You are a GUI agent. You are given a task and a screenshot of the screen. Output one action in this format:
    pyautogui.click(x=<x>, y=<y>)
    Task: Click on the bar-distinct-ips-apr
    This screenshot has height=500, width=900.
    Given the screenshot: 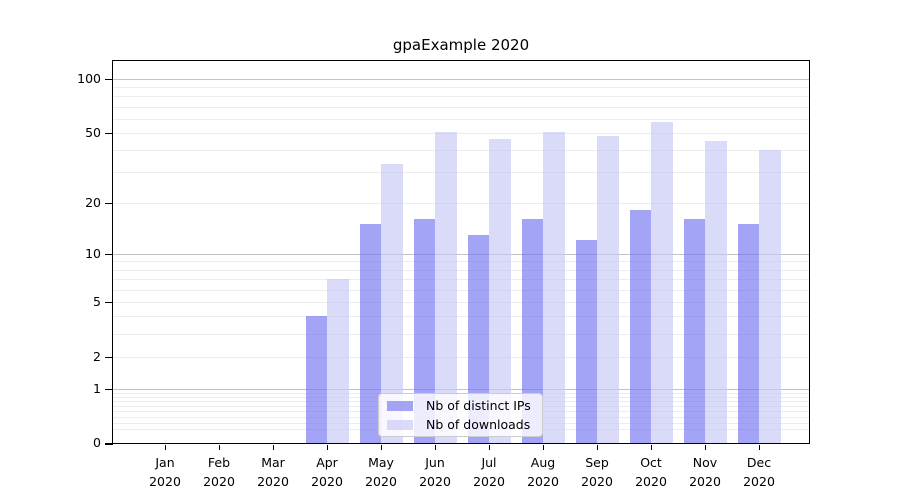 What is the action you would take?
    pyautogui.click(x=316, y=379)
    